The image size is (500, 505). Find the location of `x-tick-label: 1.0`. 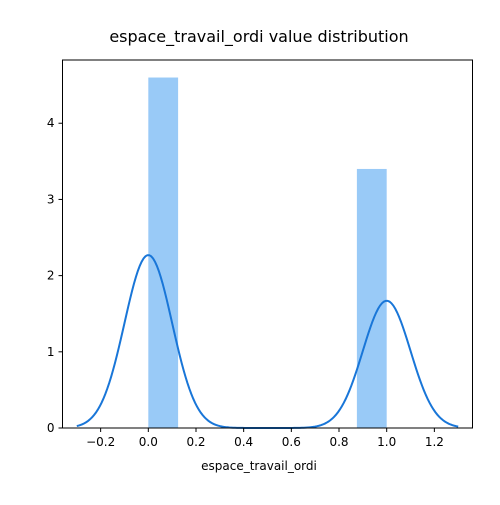

x-tick-label: 1.0 is located at coordinates (386, 442).